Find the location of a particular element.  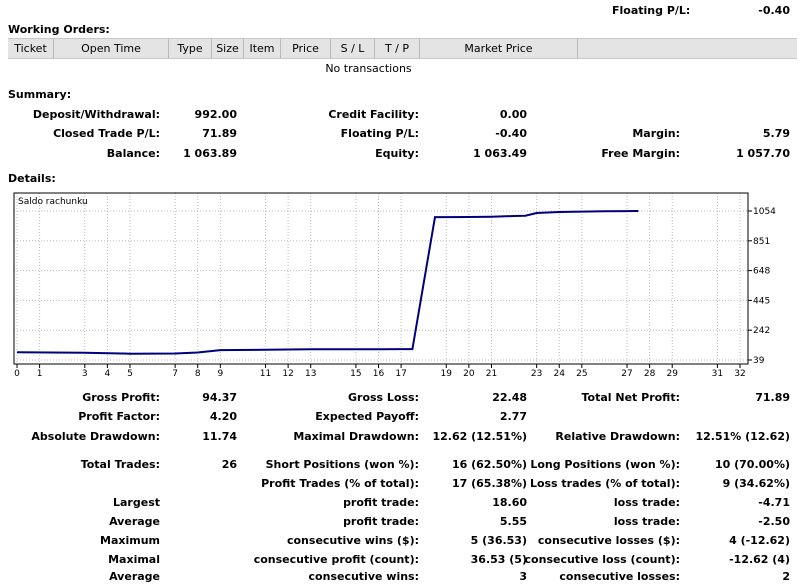

summary-value: 992.00 is located at coordinates (215, 114).